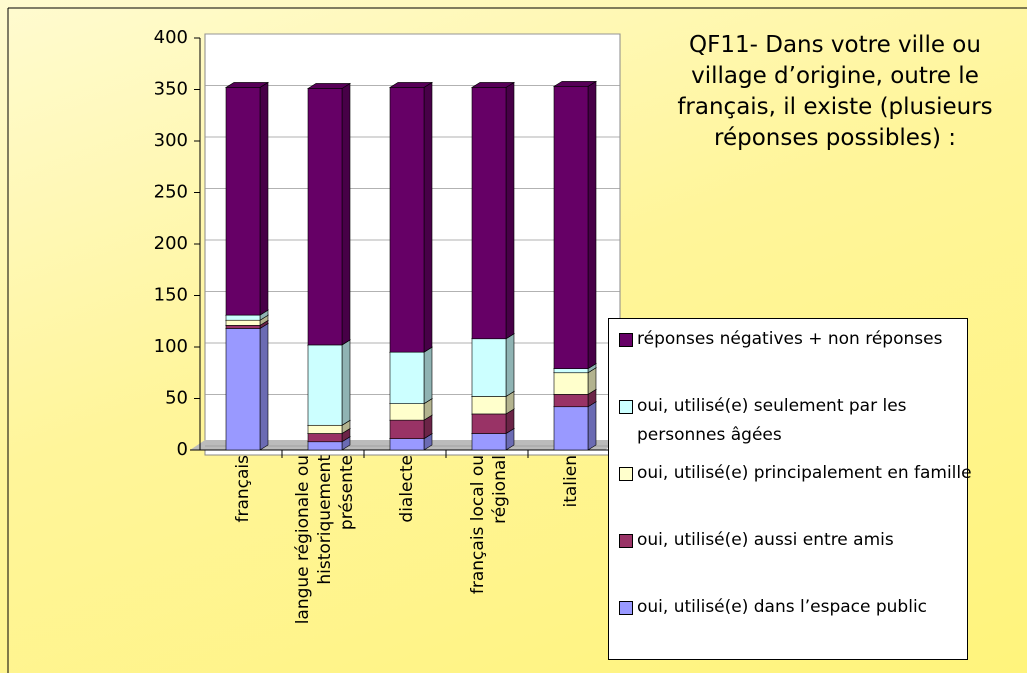  I want to click on legend-entry: réponses négatives + non réponses, so click(798, 339).